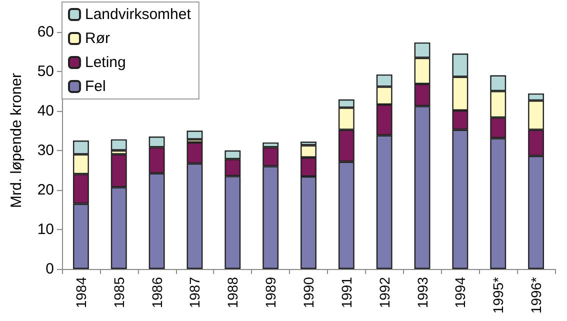  What do you see at coordinates (45, 31) in the screenshot?
I see `y-tick-label: 60` at bounding box center [45, 31].